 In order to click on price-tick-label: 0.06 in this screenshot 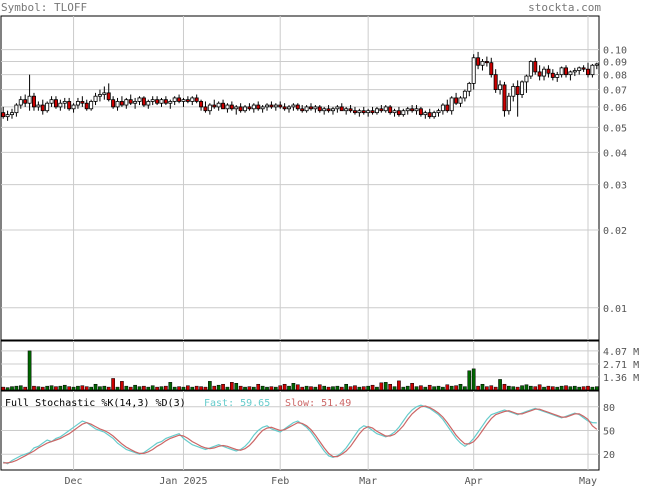, I will do `click(615, 108)`.